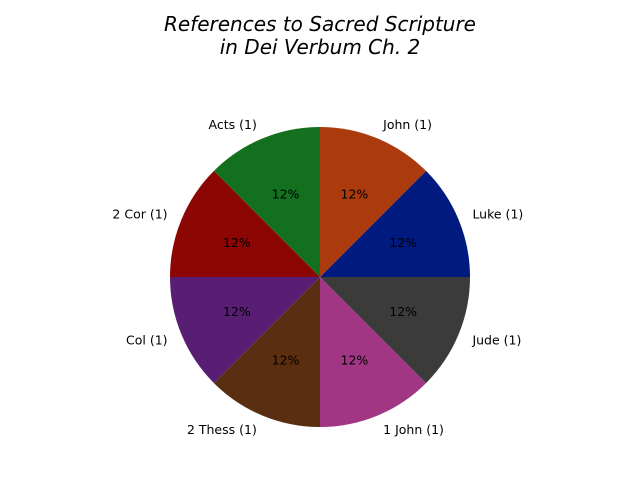 This screenshot has width=640, height=480. What do you see at coordinates (497, 213) in the screenshot?
I see `slice-label-luke-1: Luke (1)` at bounding box center [497, 213].